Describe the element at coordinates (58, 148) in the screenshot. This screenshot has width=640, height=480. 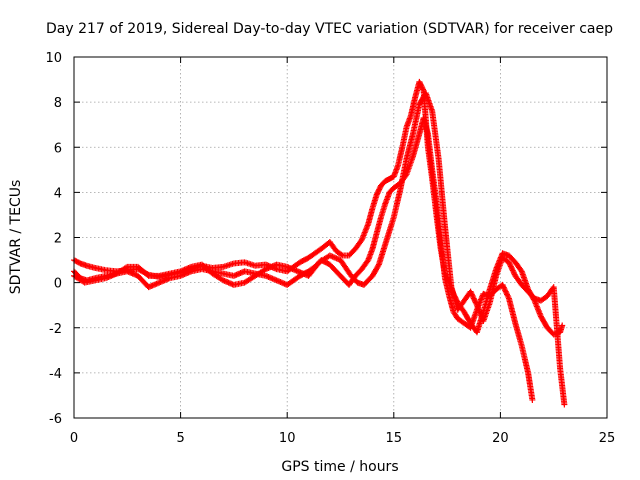
I see `y-tick-label: 6` at that location.